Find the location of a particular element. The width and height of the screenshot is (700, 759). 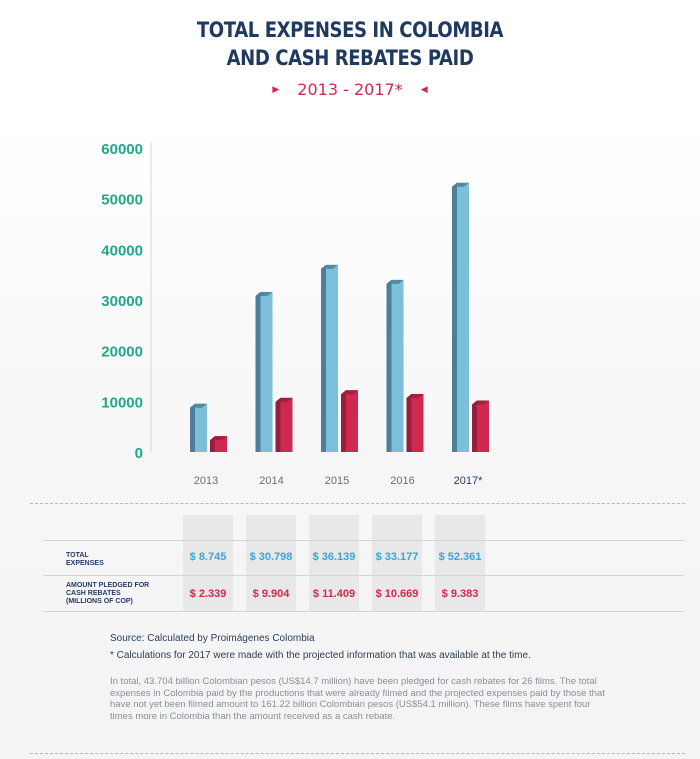

y-tick-label: 50000 is located at coordinates (122, 200).